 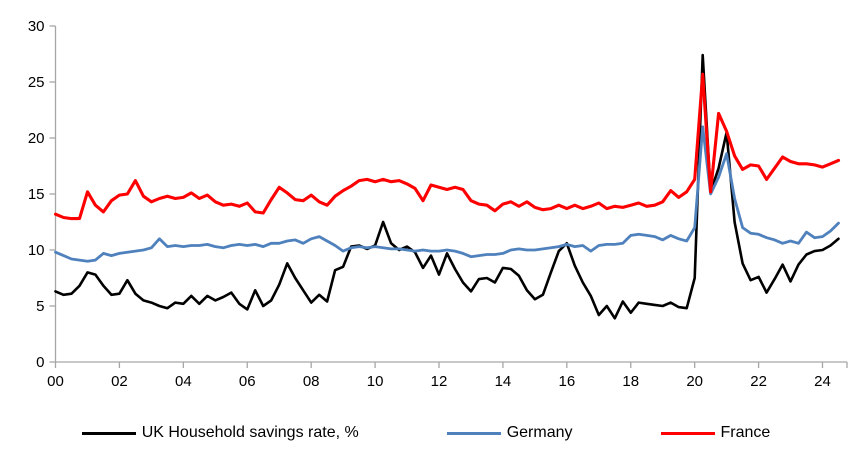 I want to click on legend-item-germany: Germany, so click(x=509, y=433).